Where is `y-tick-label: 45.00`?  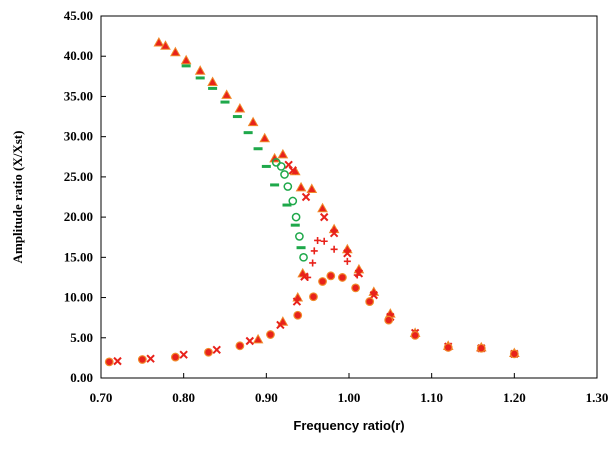 y-tick-label: 45.00 is located at coordinates (78, 15).